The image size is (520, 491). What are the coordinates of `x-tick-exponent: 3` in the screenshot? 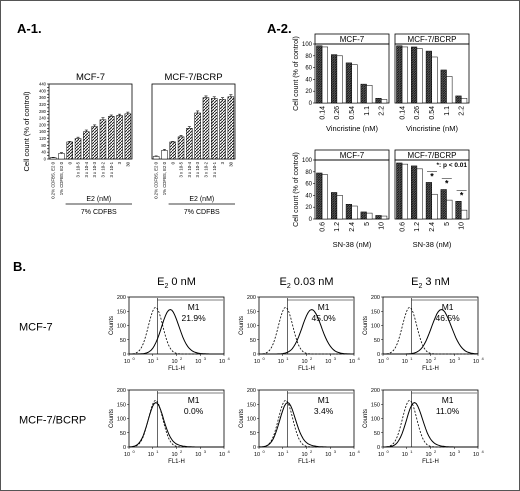 It's located at (459, 358).